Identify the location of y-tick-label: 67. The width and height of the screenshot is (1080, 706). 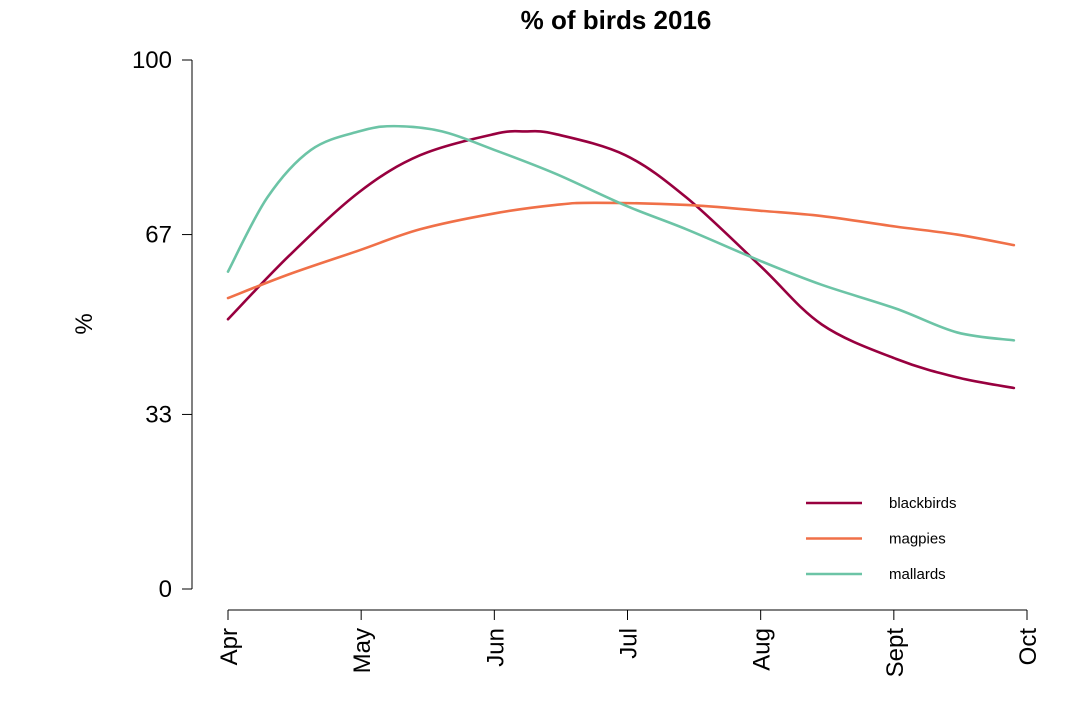
(158, 235).